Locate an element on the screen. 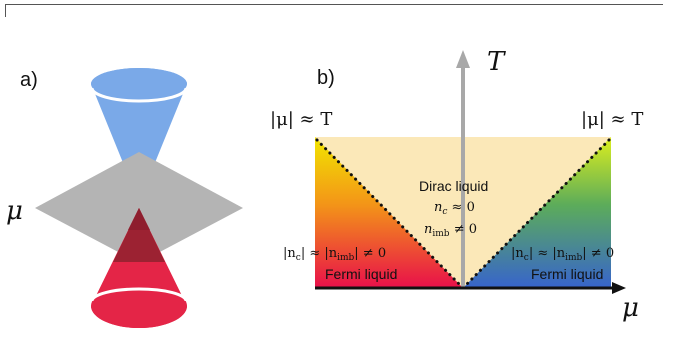 The image size is (673, 341). boundary-label-right: |μ| ≈ T is located at coordinates (612, 119).